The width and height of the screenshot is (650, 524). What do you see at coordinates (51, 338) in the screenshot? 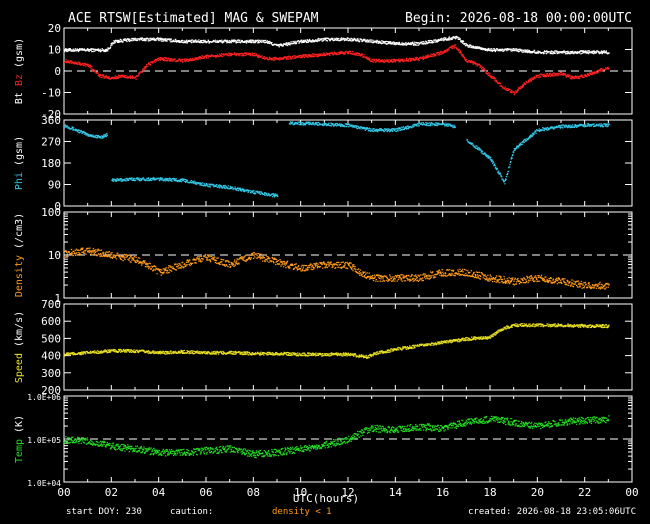
I see `speed-y-tick-label: 500` at bounding box center [51, 338].